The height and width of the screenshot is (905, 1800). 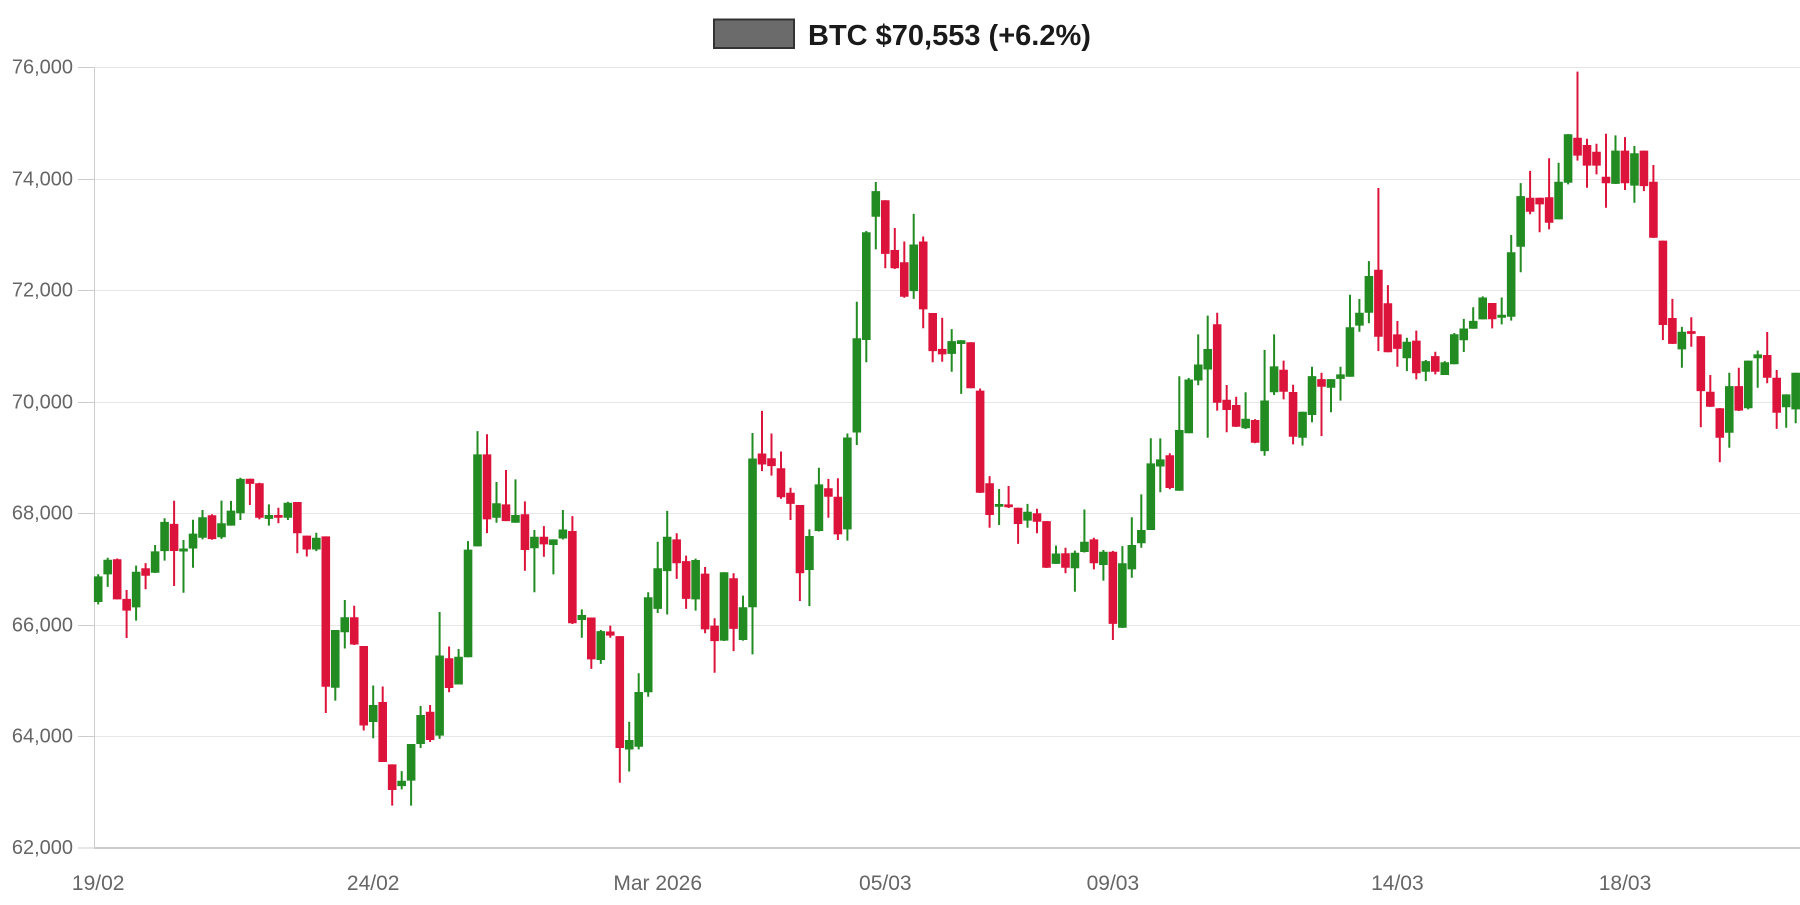 What do you see at coordinates (98, 883) in the screenshot?
I see `svg-text: 19/02` at bounding box center [98, 883].